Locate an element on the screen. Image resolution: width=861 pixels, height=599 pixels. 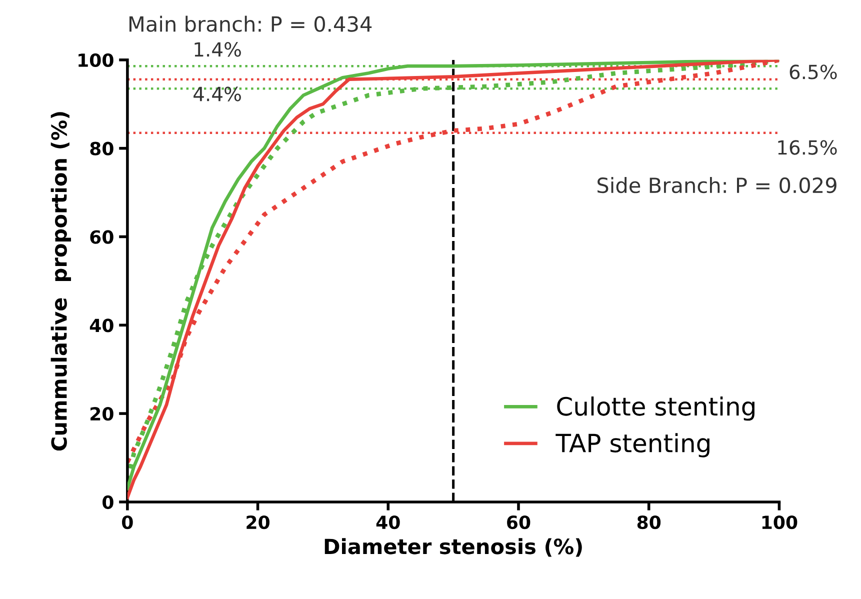
y-tick-label: 80 is located at coordinates (102, 149).